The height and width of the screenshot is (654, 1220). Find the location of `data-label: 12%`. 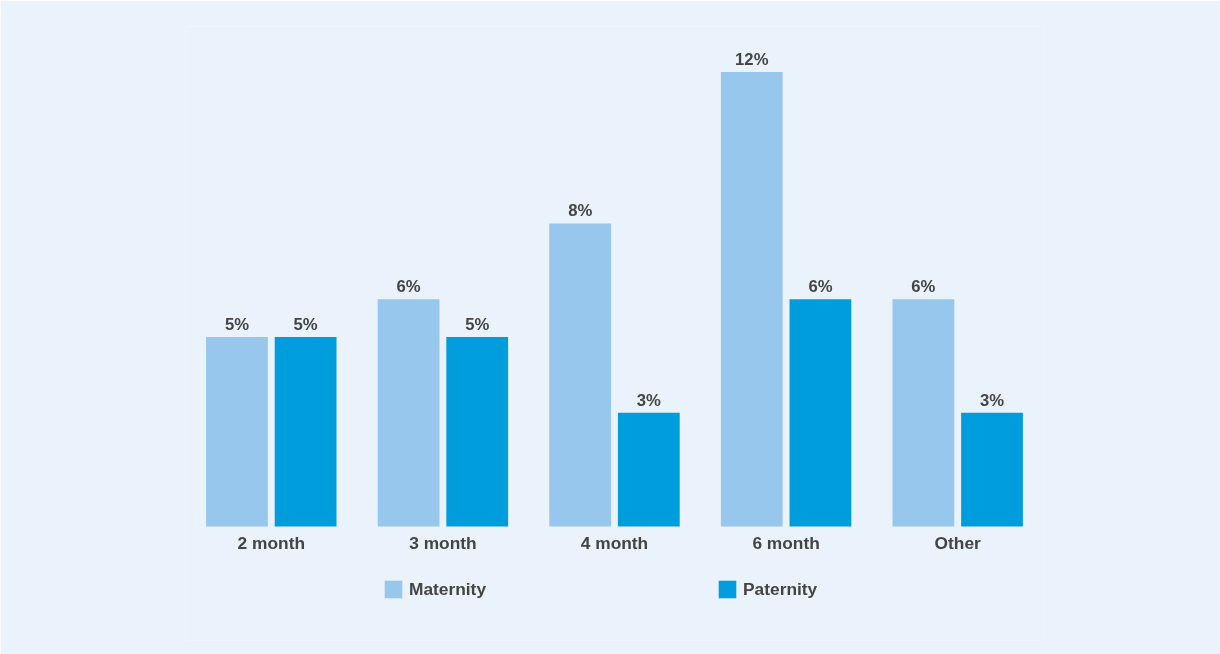

data-label: 12% is located at coordinates (752, 59).